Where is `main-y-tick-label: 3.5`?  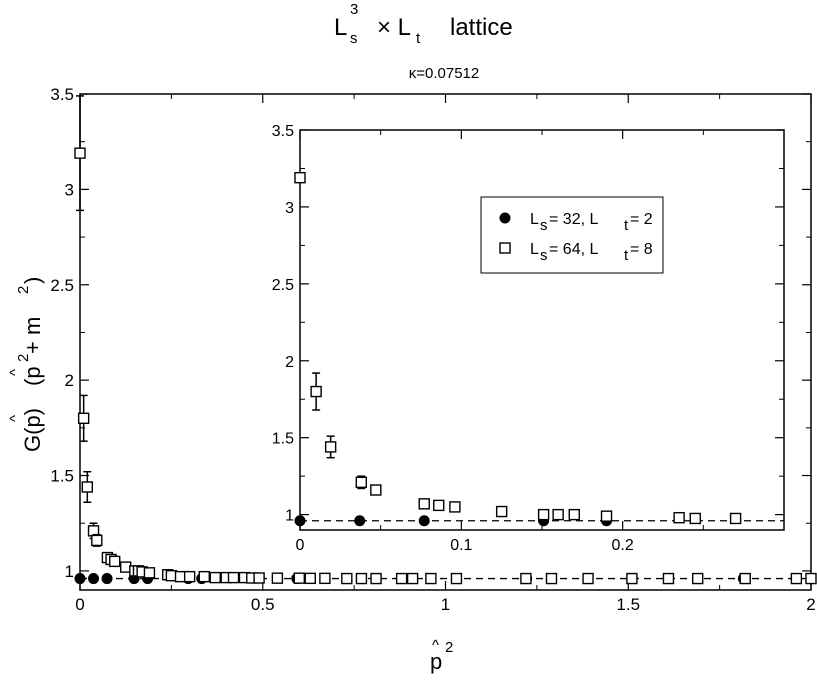
main-y-tick-label: 3.5 is located at coordinates (62, 94).